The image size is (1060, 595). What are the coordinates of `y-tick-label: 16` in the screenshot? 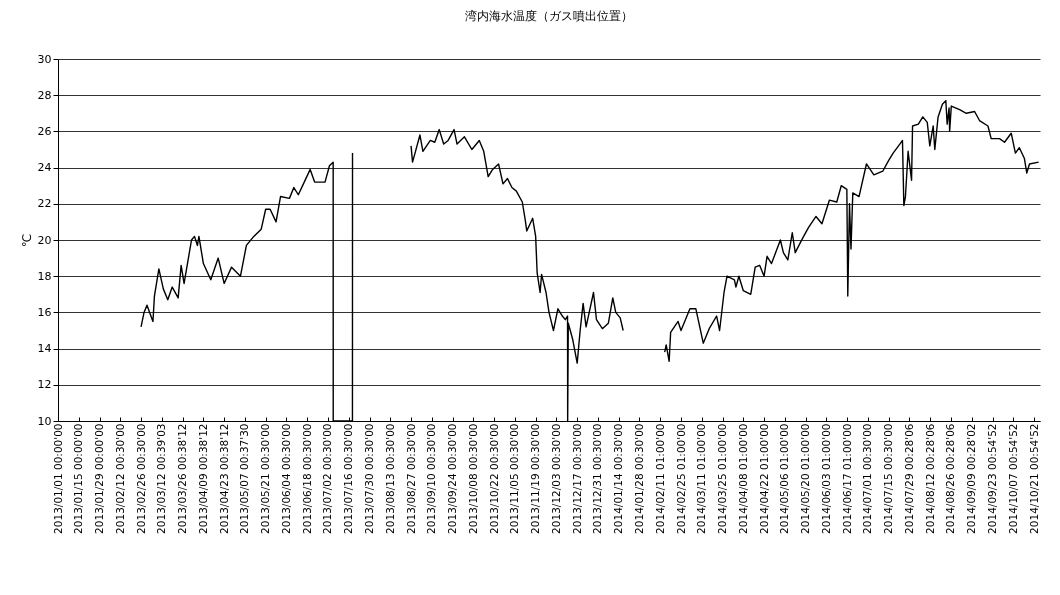 It's located at (44, 312).